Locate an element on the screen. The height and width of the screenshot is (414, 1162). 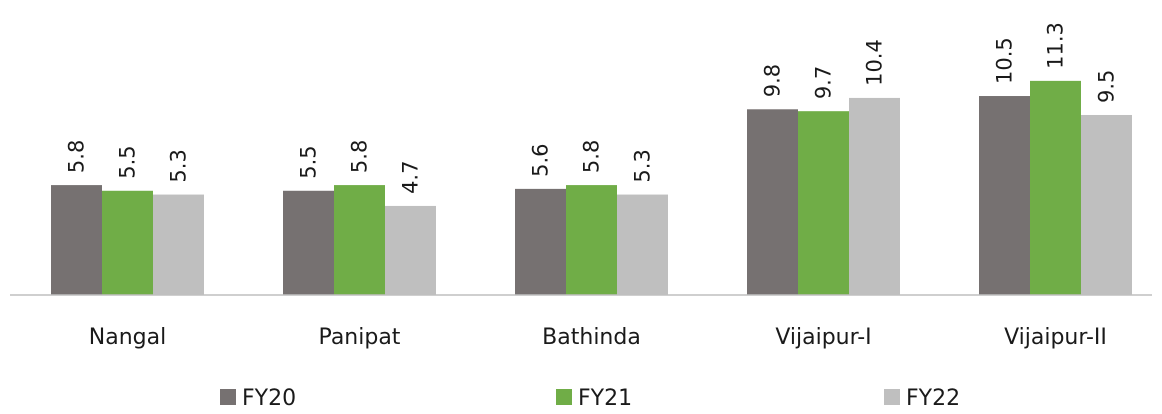
legend-label: FY22 is located at coordinates (933, 398).